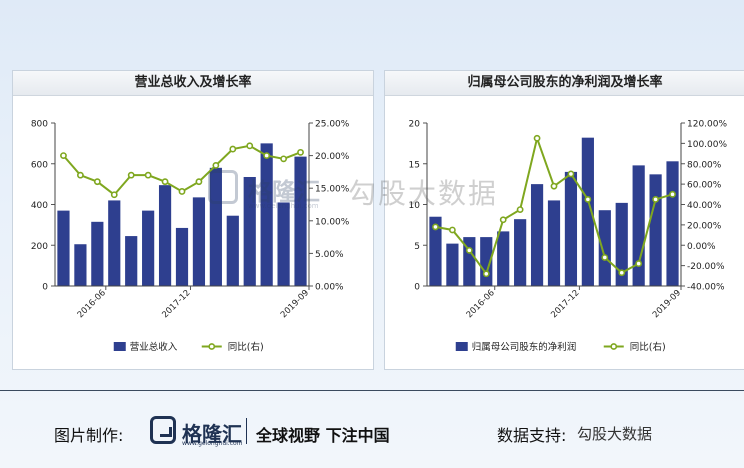  Describe the element at coordinates (323, 435) in the screenshot. I see `footer-slogan: 全球视野 下注中国` at that location.